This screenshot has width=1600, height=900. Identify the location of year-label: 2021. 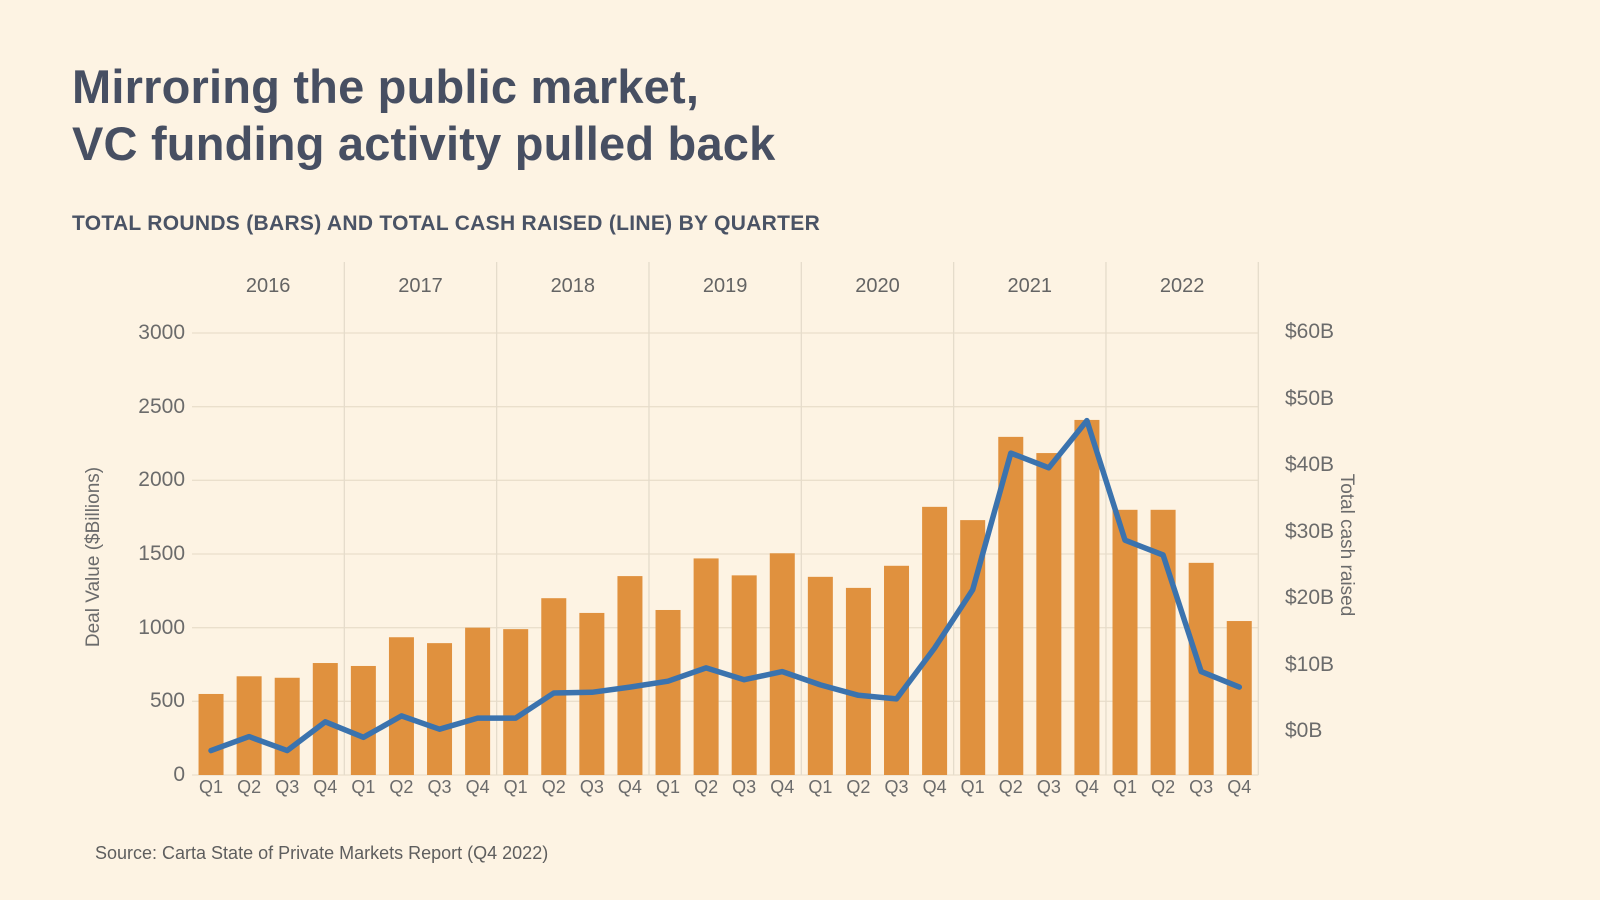
(1030, 286).